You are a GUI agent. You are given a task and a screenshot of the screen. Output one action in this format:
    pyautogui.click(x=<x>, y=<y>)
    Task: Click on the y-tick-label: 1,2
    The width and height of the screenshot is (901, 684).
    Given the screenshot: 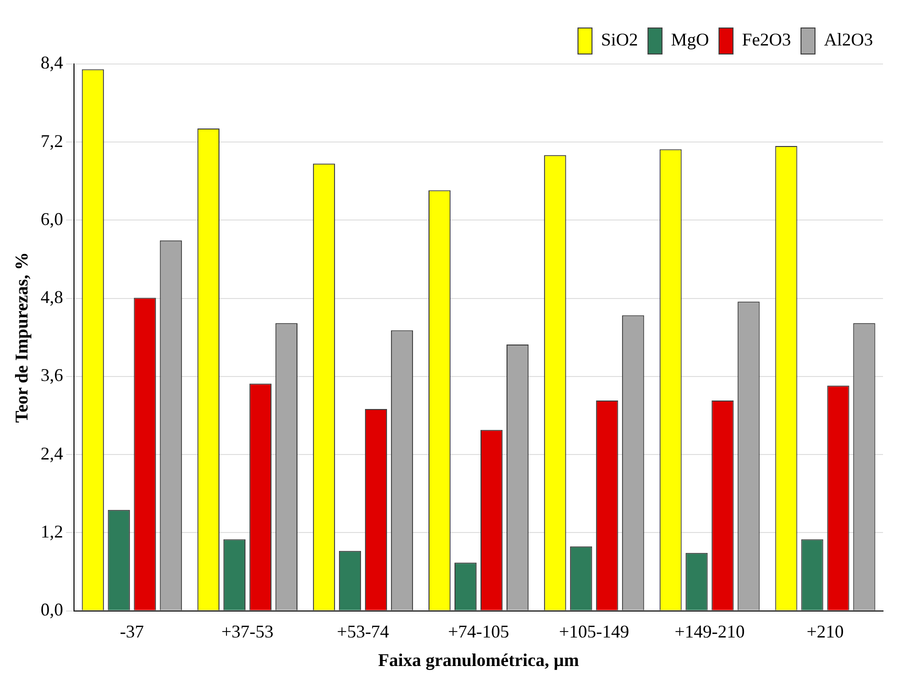 What is the action you would take?
    pyautogui.click(x=52, y=531)
    